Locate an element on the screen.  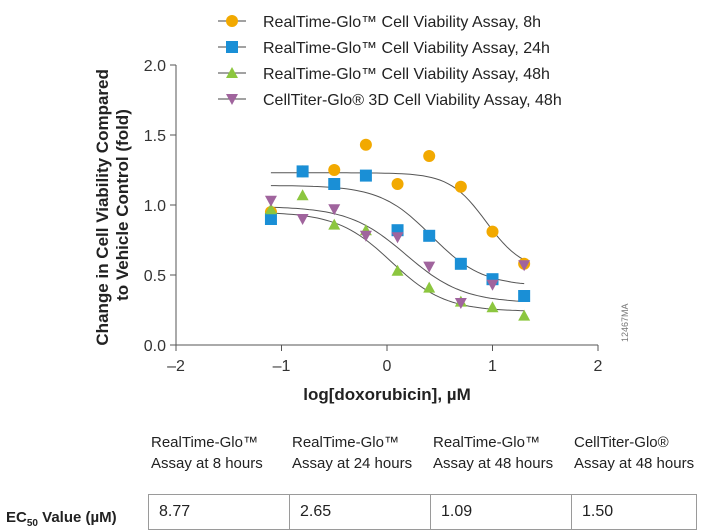
ec50-label-prefix: EC is located at coordinates (16, 517).